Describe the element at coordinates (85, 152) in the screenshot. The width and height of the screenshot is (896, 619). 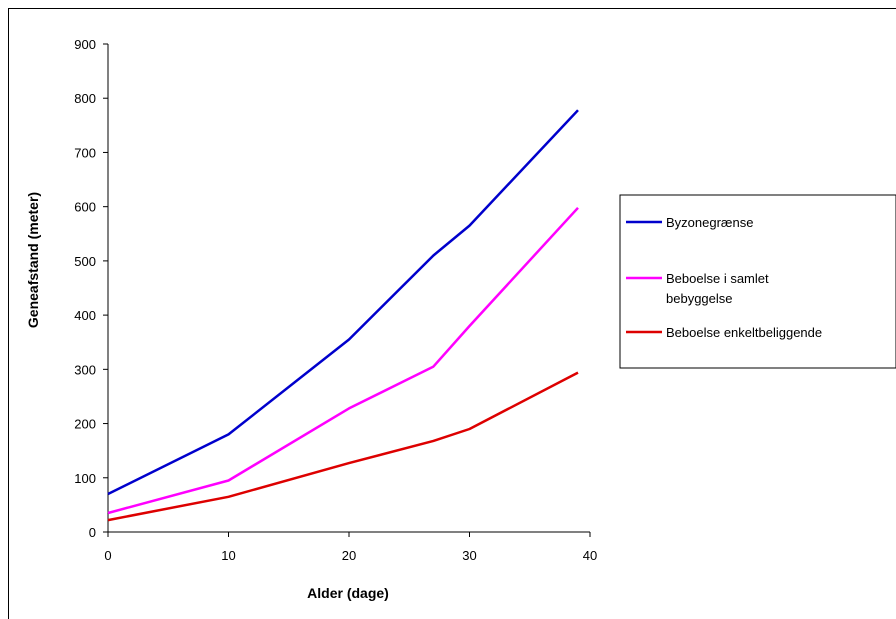
I see `y-tick-label: 700` at that location.